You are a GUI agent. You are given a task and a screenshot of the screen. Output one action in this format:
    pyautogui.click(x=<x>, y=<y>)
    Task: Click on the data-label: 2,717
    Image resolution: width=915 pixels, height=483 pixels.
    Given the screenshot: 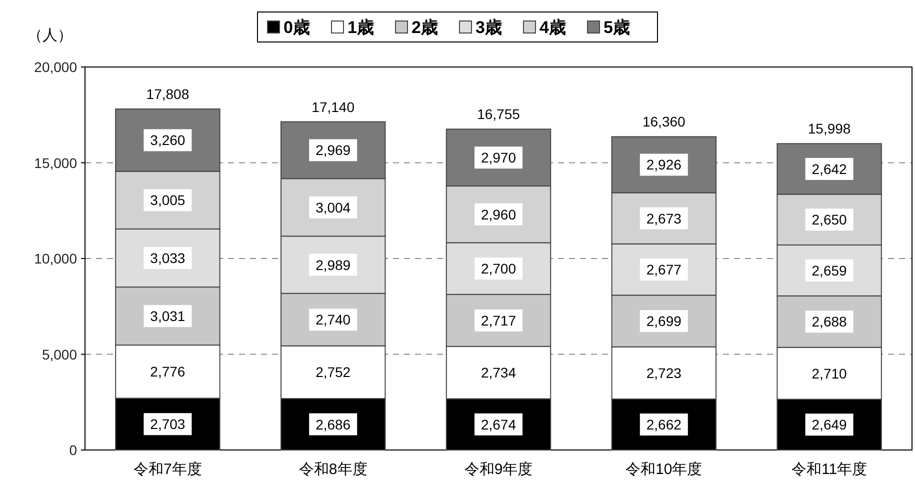 What is the action you would take?
    pyautogui.click(x=498, y=320)
    